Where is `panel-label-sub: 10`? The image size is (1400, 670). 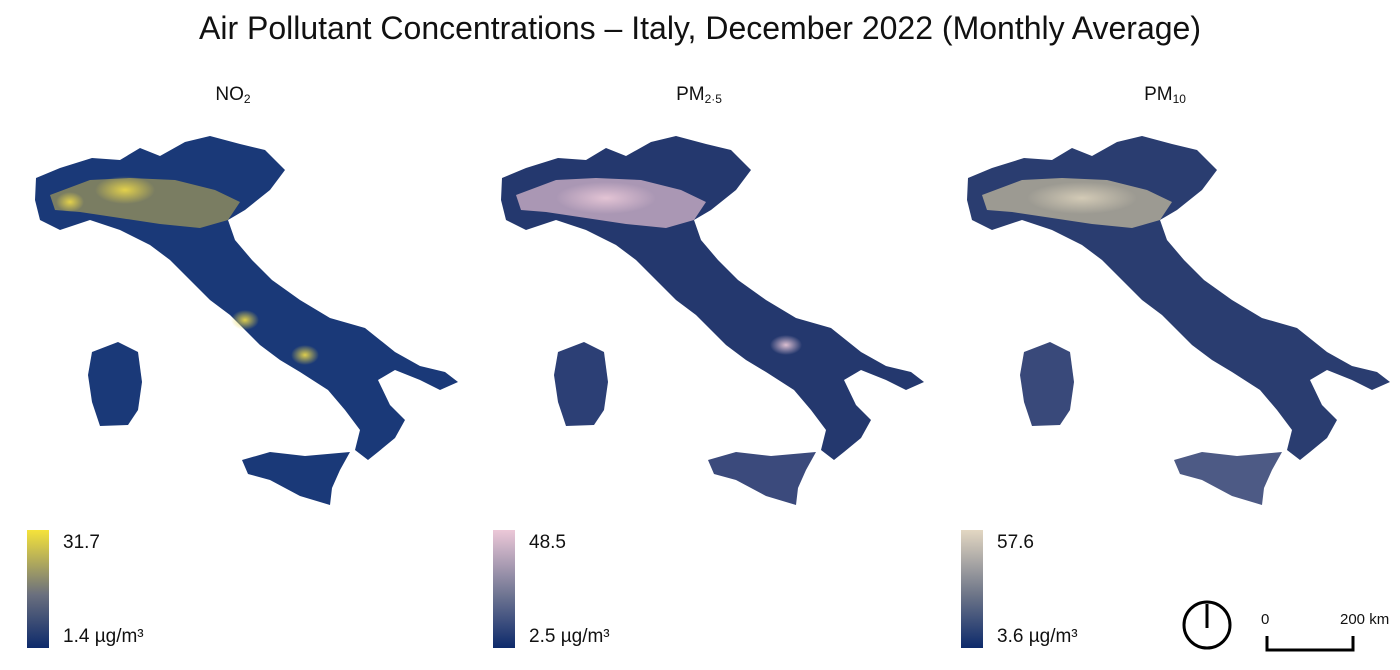
panel-label-sub: 10 is located at coordinates (1179, 99).